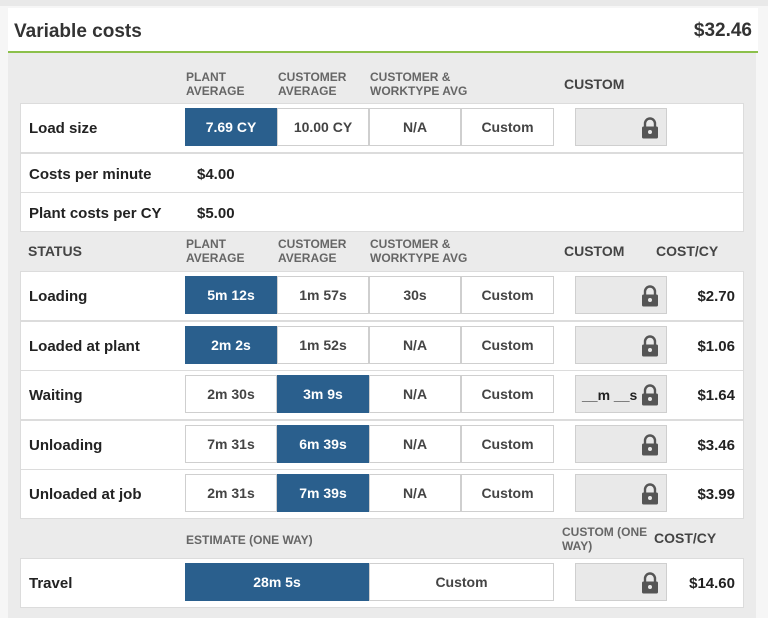 This screenshot has height=618, width=768. What do you see at coordinates (231, 127) in the screenshot?
I see `load-size-option-plant: 7.69 CY` at bounding box center [231, 127].